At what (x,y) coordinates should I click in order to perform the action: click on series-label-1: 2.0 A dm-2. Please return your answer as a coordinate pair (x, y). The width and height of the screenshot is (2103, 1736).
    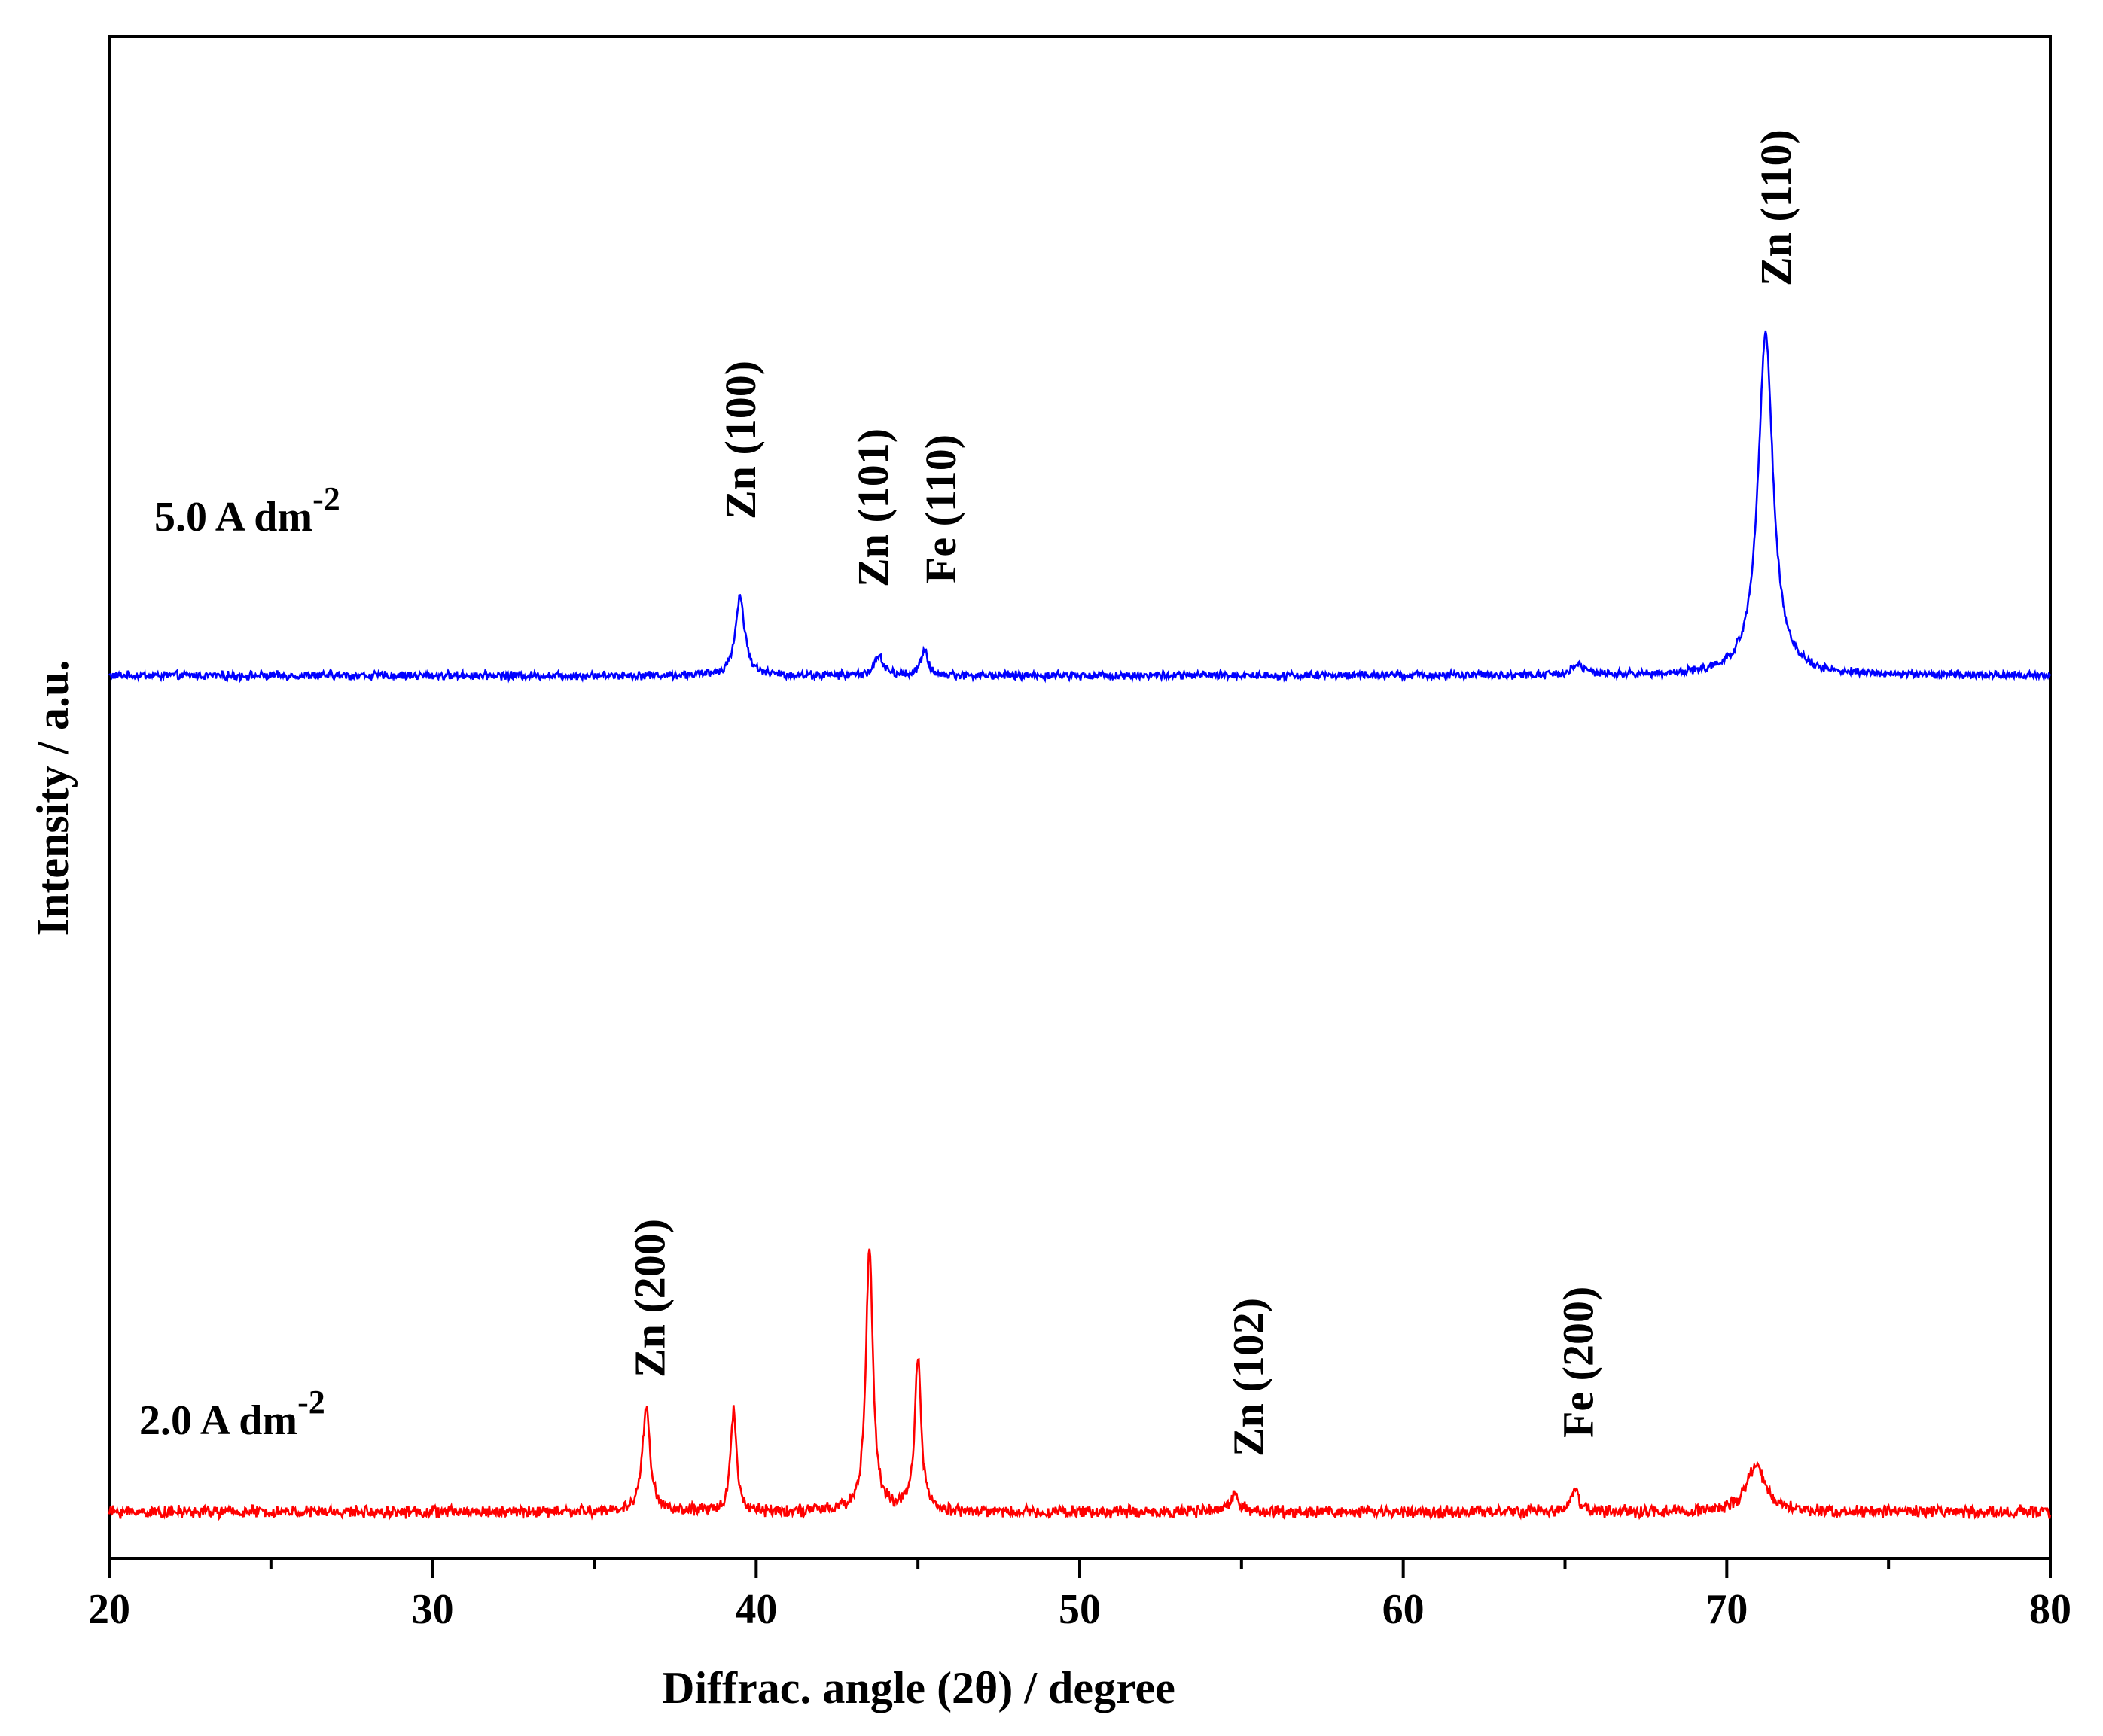
    Looking at the image, I should click on (232, 1414).